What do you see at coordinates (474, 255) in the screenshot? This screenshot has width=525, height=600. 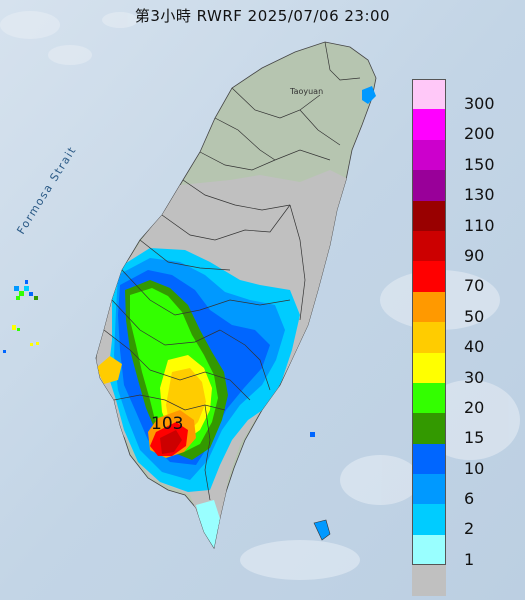 I see `legend-label: 90` at bounding box center [474, 255].